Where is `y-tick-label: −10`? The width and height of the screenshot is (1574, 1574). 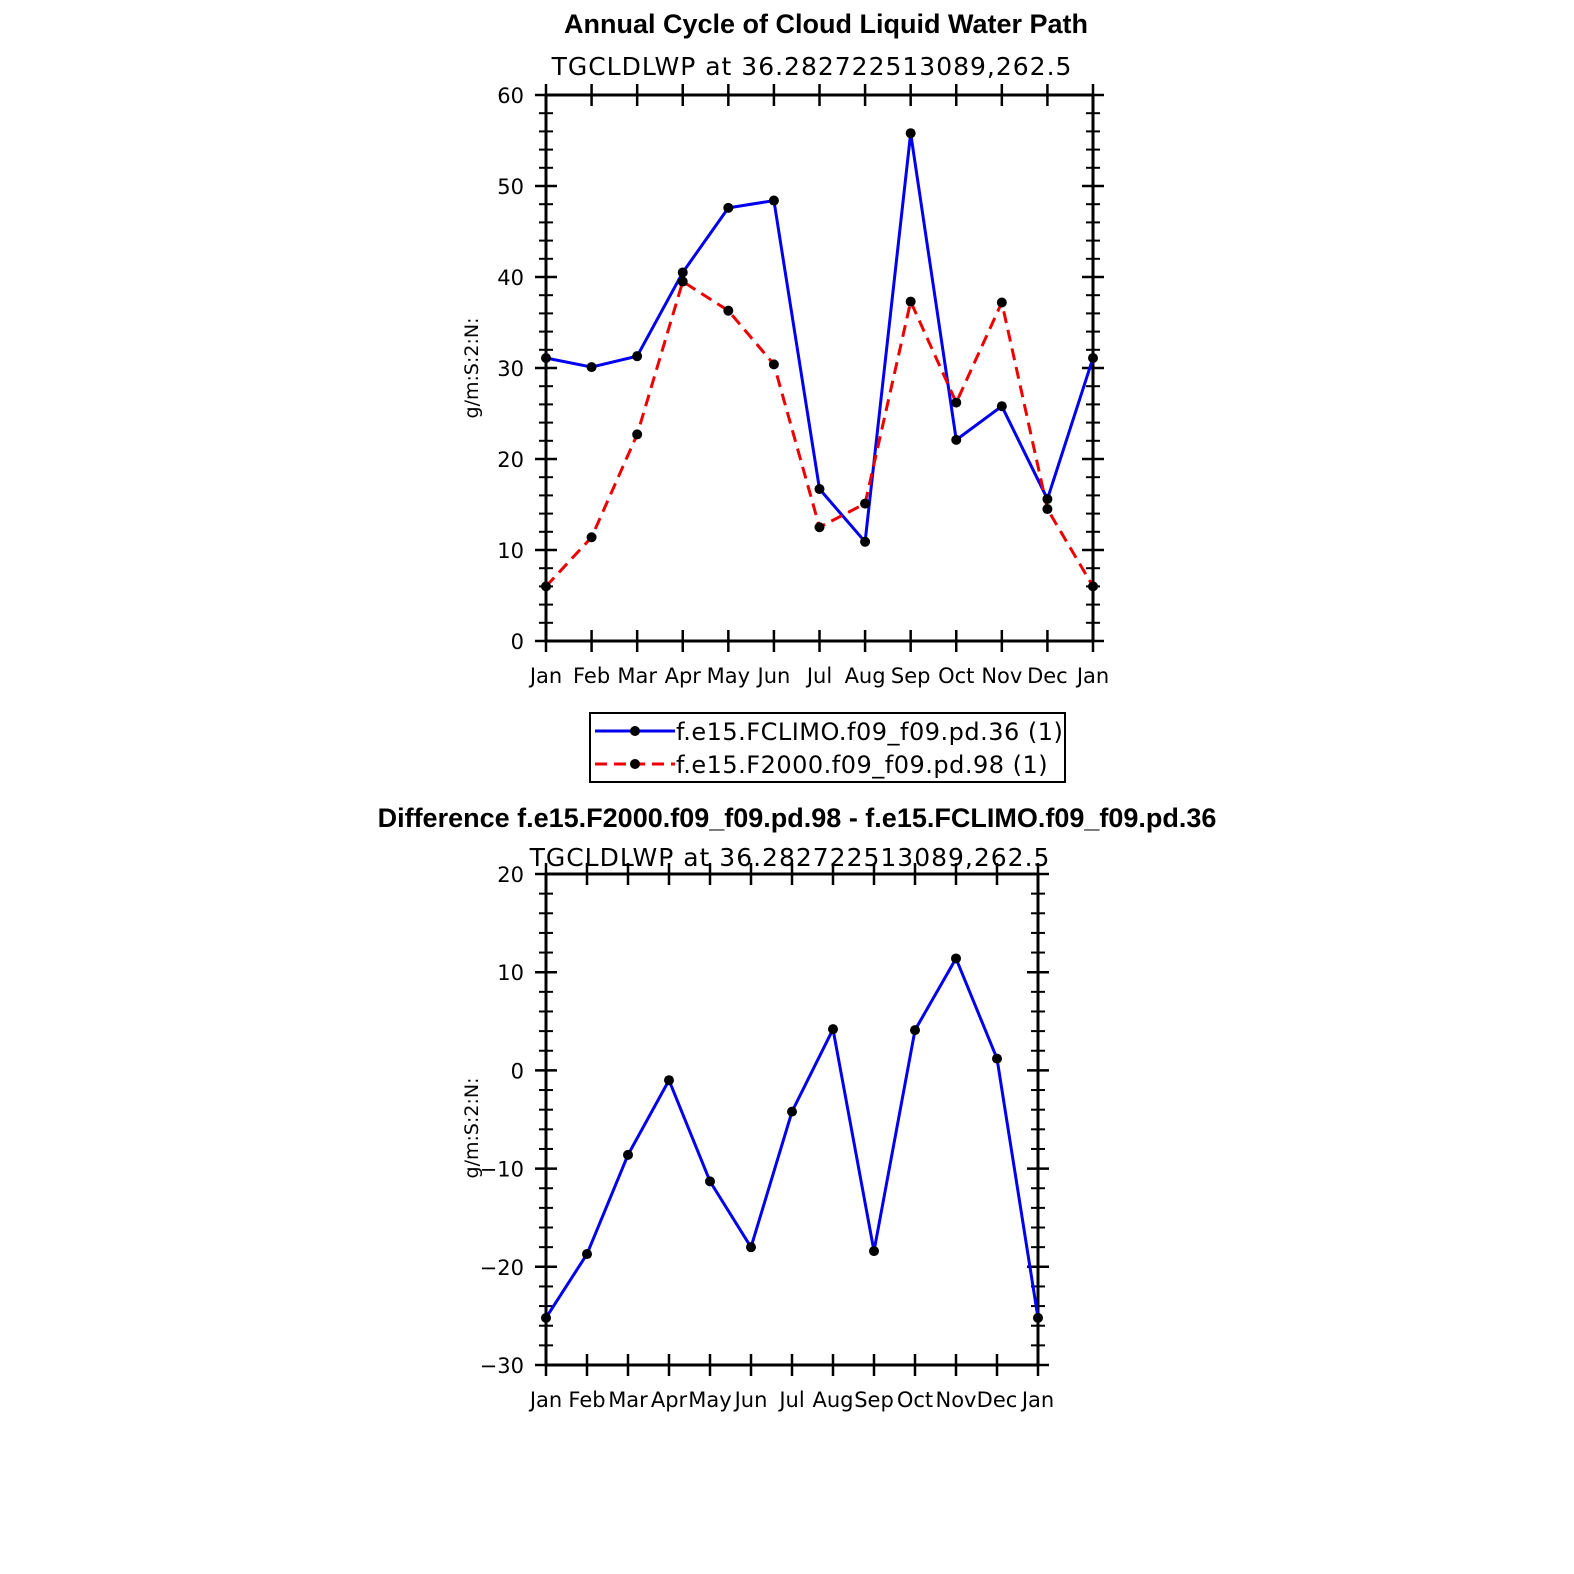
y-tick-label: −10 is located at coordinates (502, 1170).